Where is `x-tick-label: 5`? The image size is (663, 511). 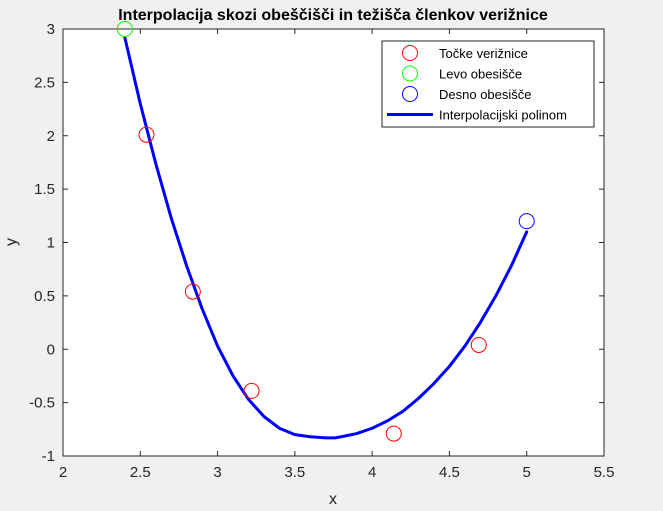
x-tick-label: 5 is located at coordinates (527, 472).